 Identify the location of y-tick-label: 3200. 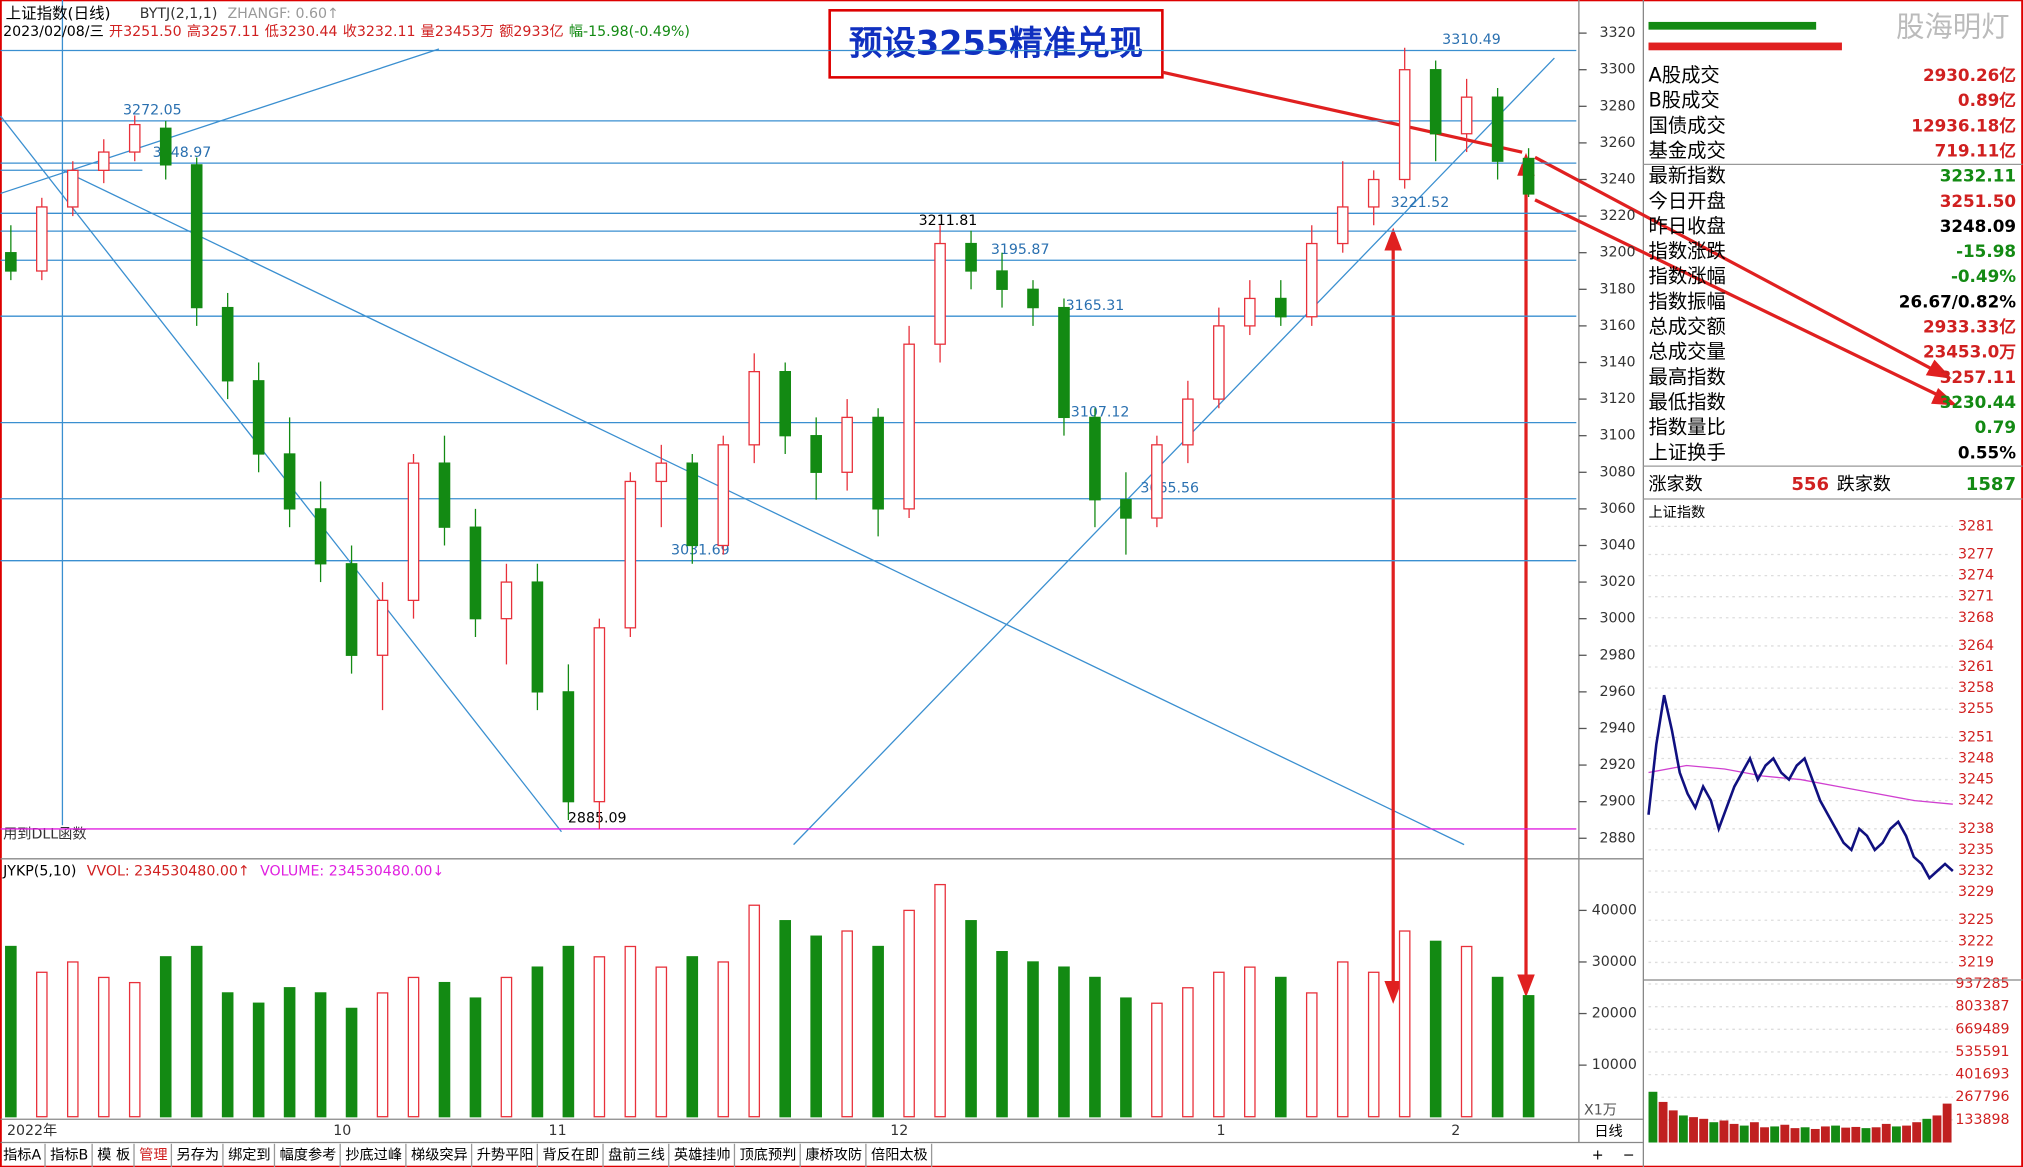
(1618, 253).